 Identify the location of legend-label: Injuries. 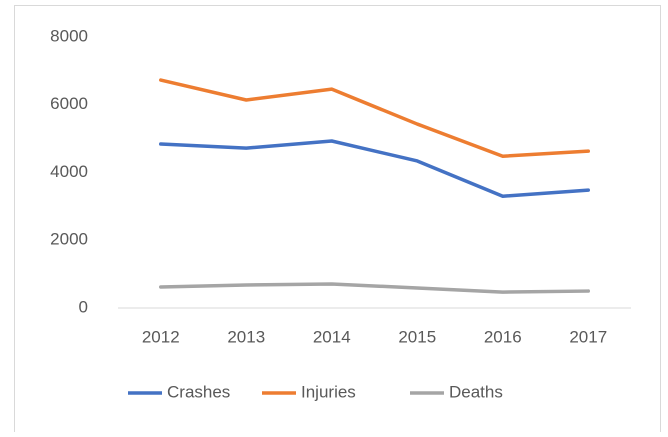
(328, 391).